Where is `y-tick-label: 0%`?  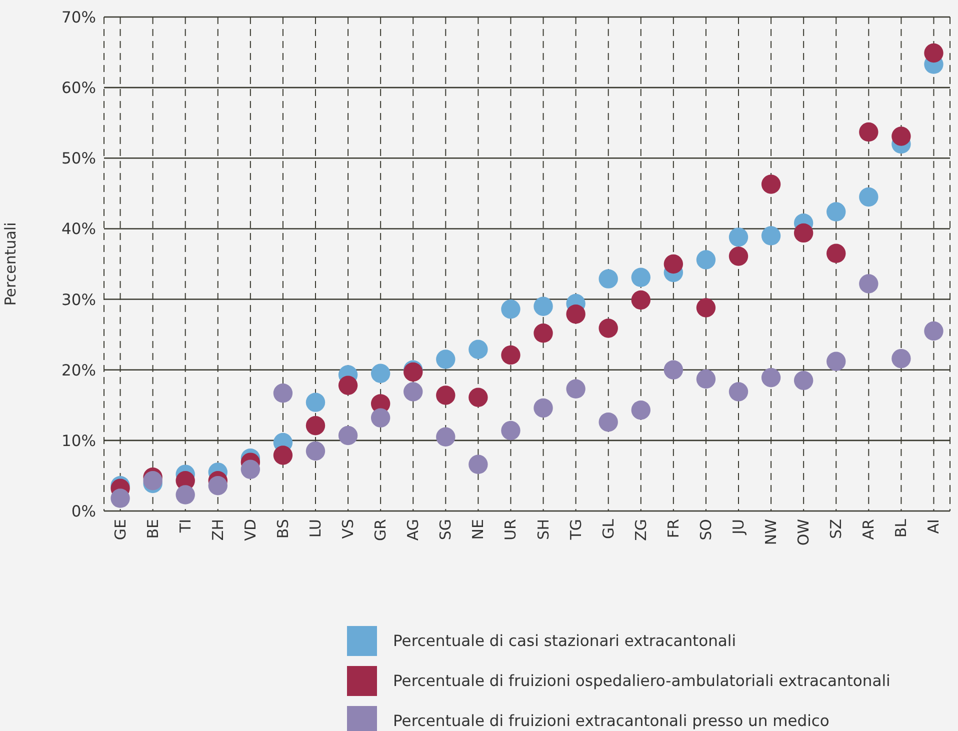
y-tick-label: 0% is located at coordinates (83, 511).